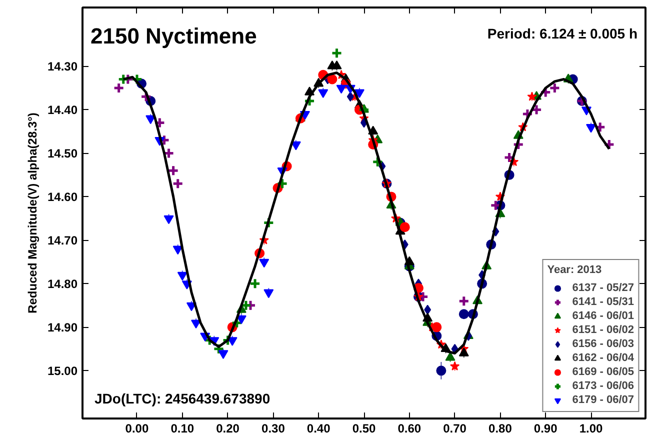 The width and height of the screenshot is (649, 439). I want to click on x-tick-label: 0.90, so click(546, 429).